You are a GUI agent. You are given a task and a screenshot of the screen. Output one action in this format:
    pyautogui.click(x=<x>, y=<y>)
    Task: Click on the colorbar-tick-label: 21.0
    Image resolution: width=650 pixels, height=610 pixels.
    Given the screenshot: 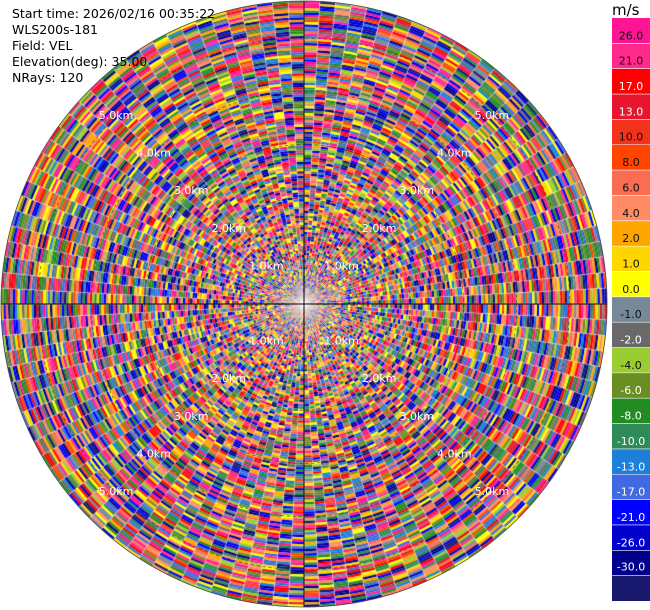 What is the action you would take?
    pyautogui.click(x=631, y=61)
    